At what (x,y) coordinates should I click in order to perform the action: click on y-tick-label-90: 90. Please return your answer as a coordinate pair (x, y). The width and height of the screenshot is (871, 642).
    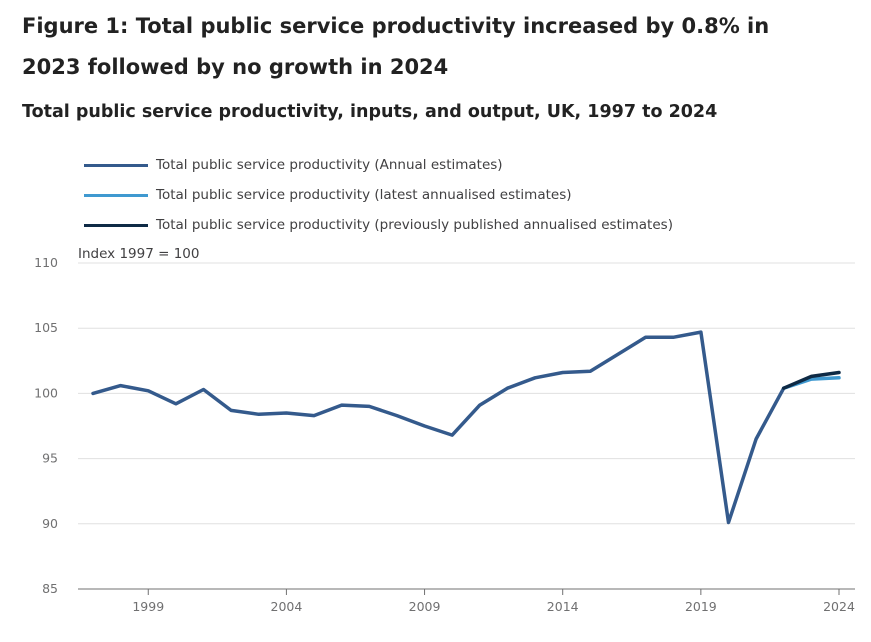
    Looking at the image, I should click on (50, 523).